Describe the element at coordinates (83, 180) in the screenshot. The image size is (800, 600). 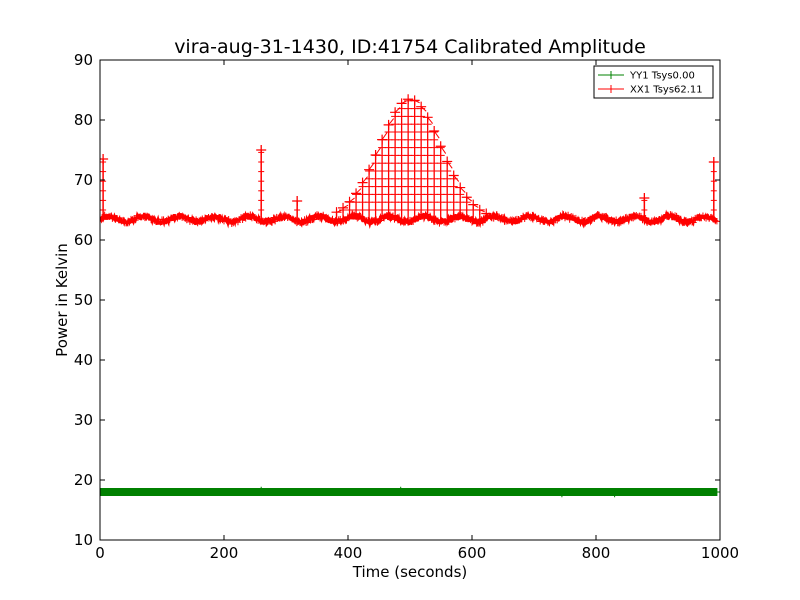
I see `y-tick-label: 70` at that location.